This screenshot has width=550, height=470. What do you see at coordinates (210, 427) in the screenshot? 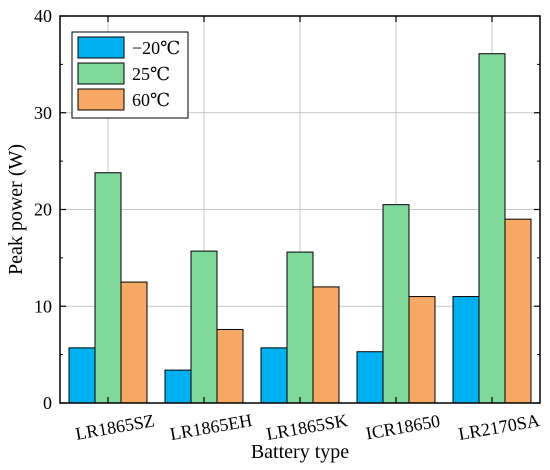
I see `x-tick-label: LR1865EH` at bounding box center [210, 427].